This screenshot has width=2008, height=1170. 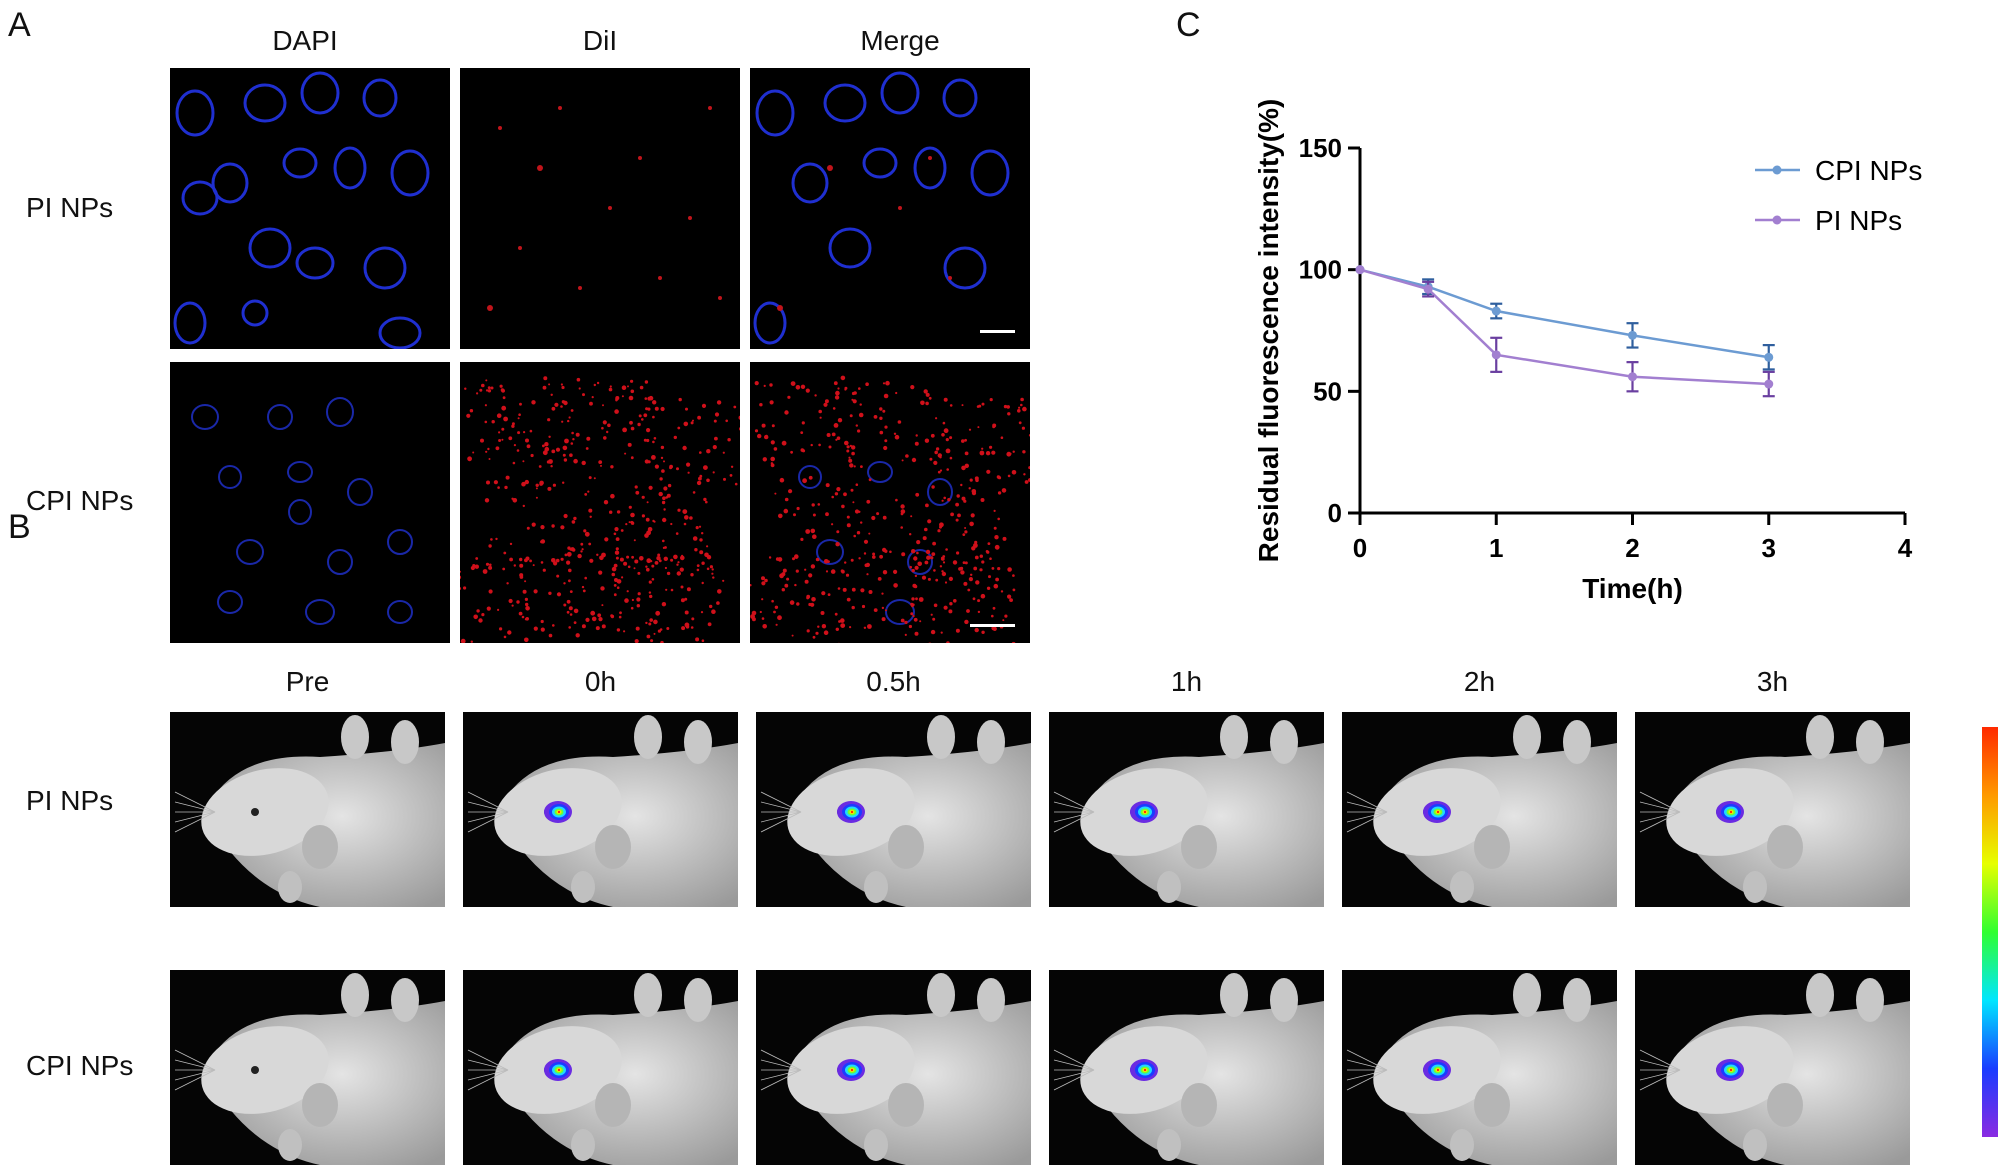 I want to click on micro-pi-dii-image, so click(x=604, y=208).